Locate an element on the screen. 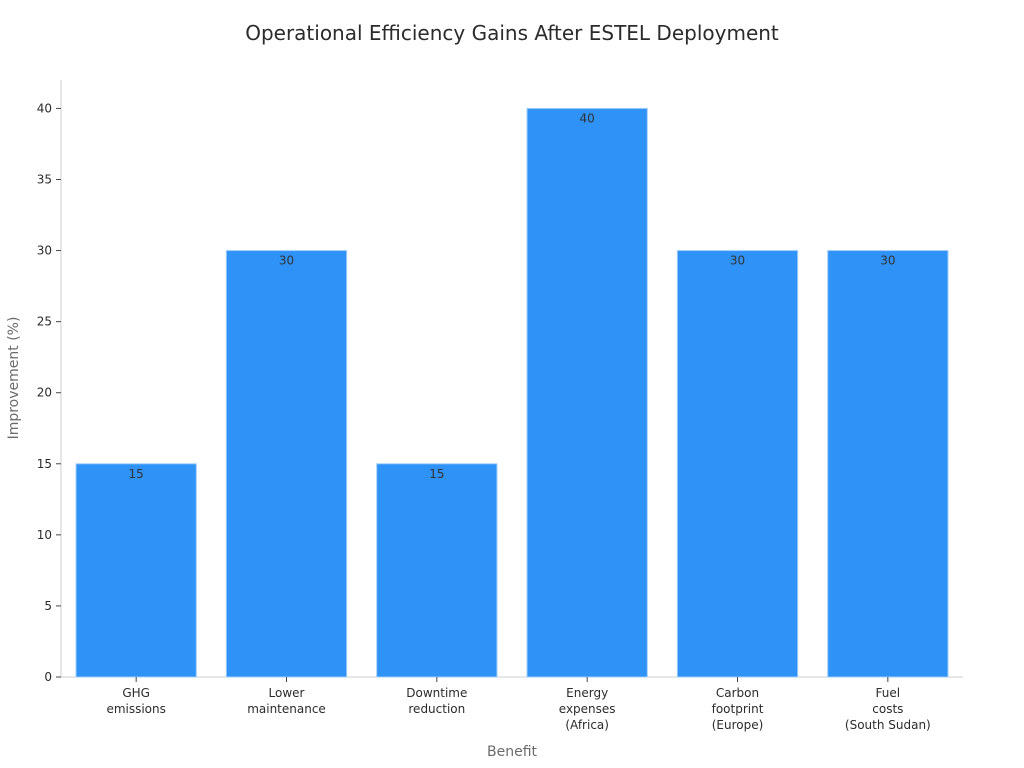 The width and height of the screenshot is (1024, 768). x-tick-label-line: (Africa) is located at coordinates (587, 725).